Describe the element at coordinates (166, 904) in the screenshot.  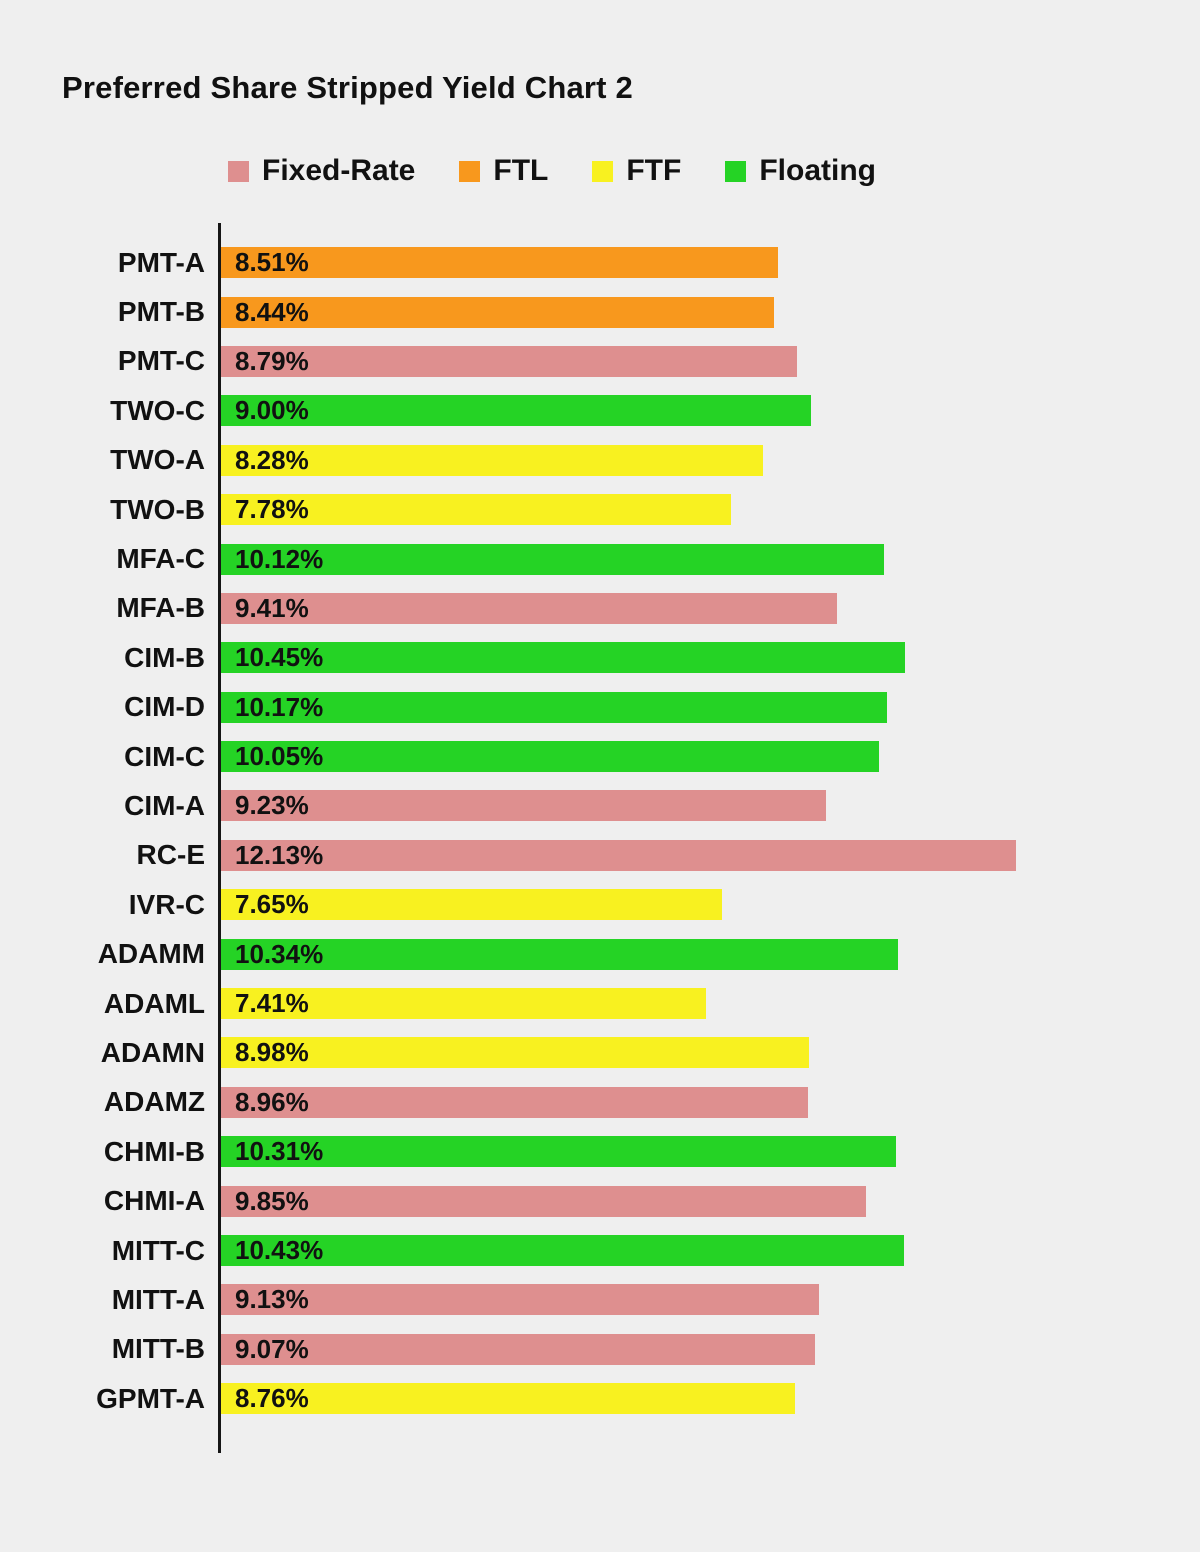
I see `category-label: IVR-C` at that location.